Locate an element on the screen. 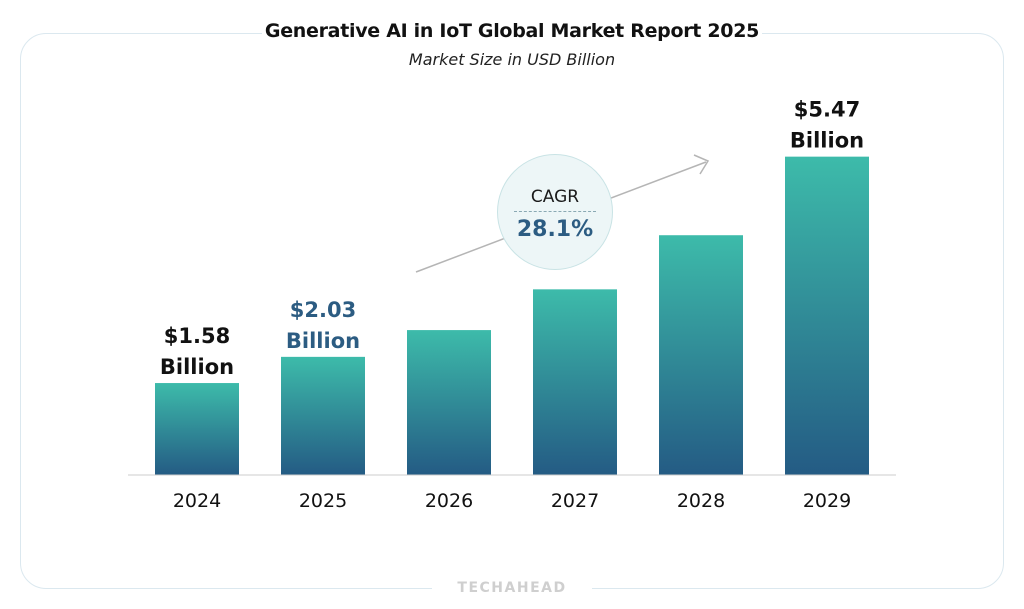  bar-2026 is located at coordinates (449, 402).